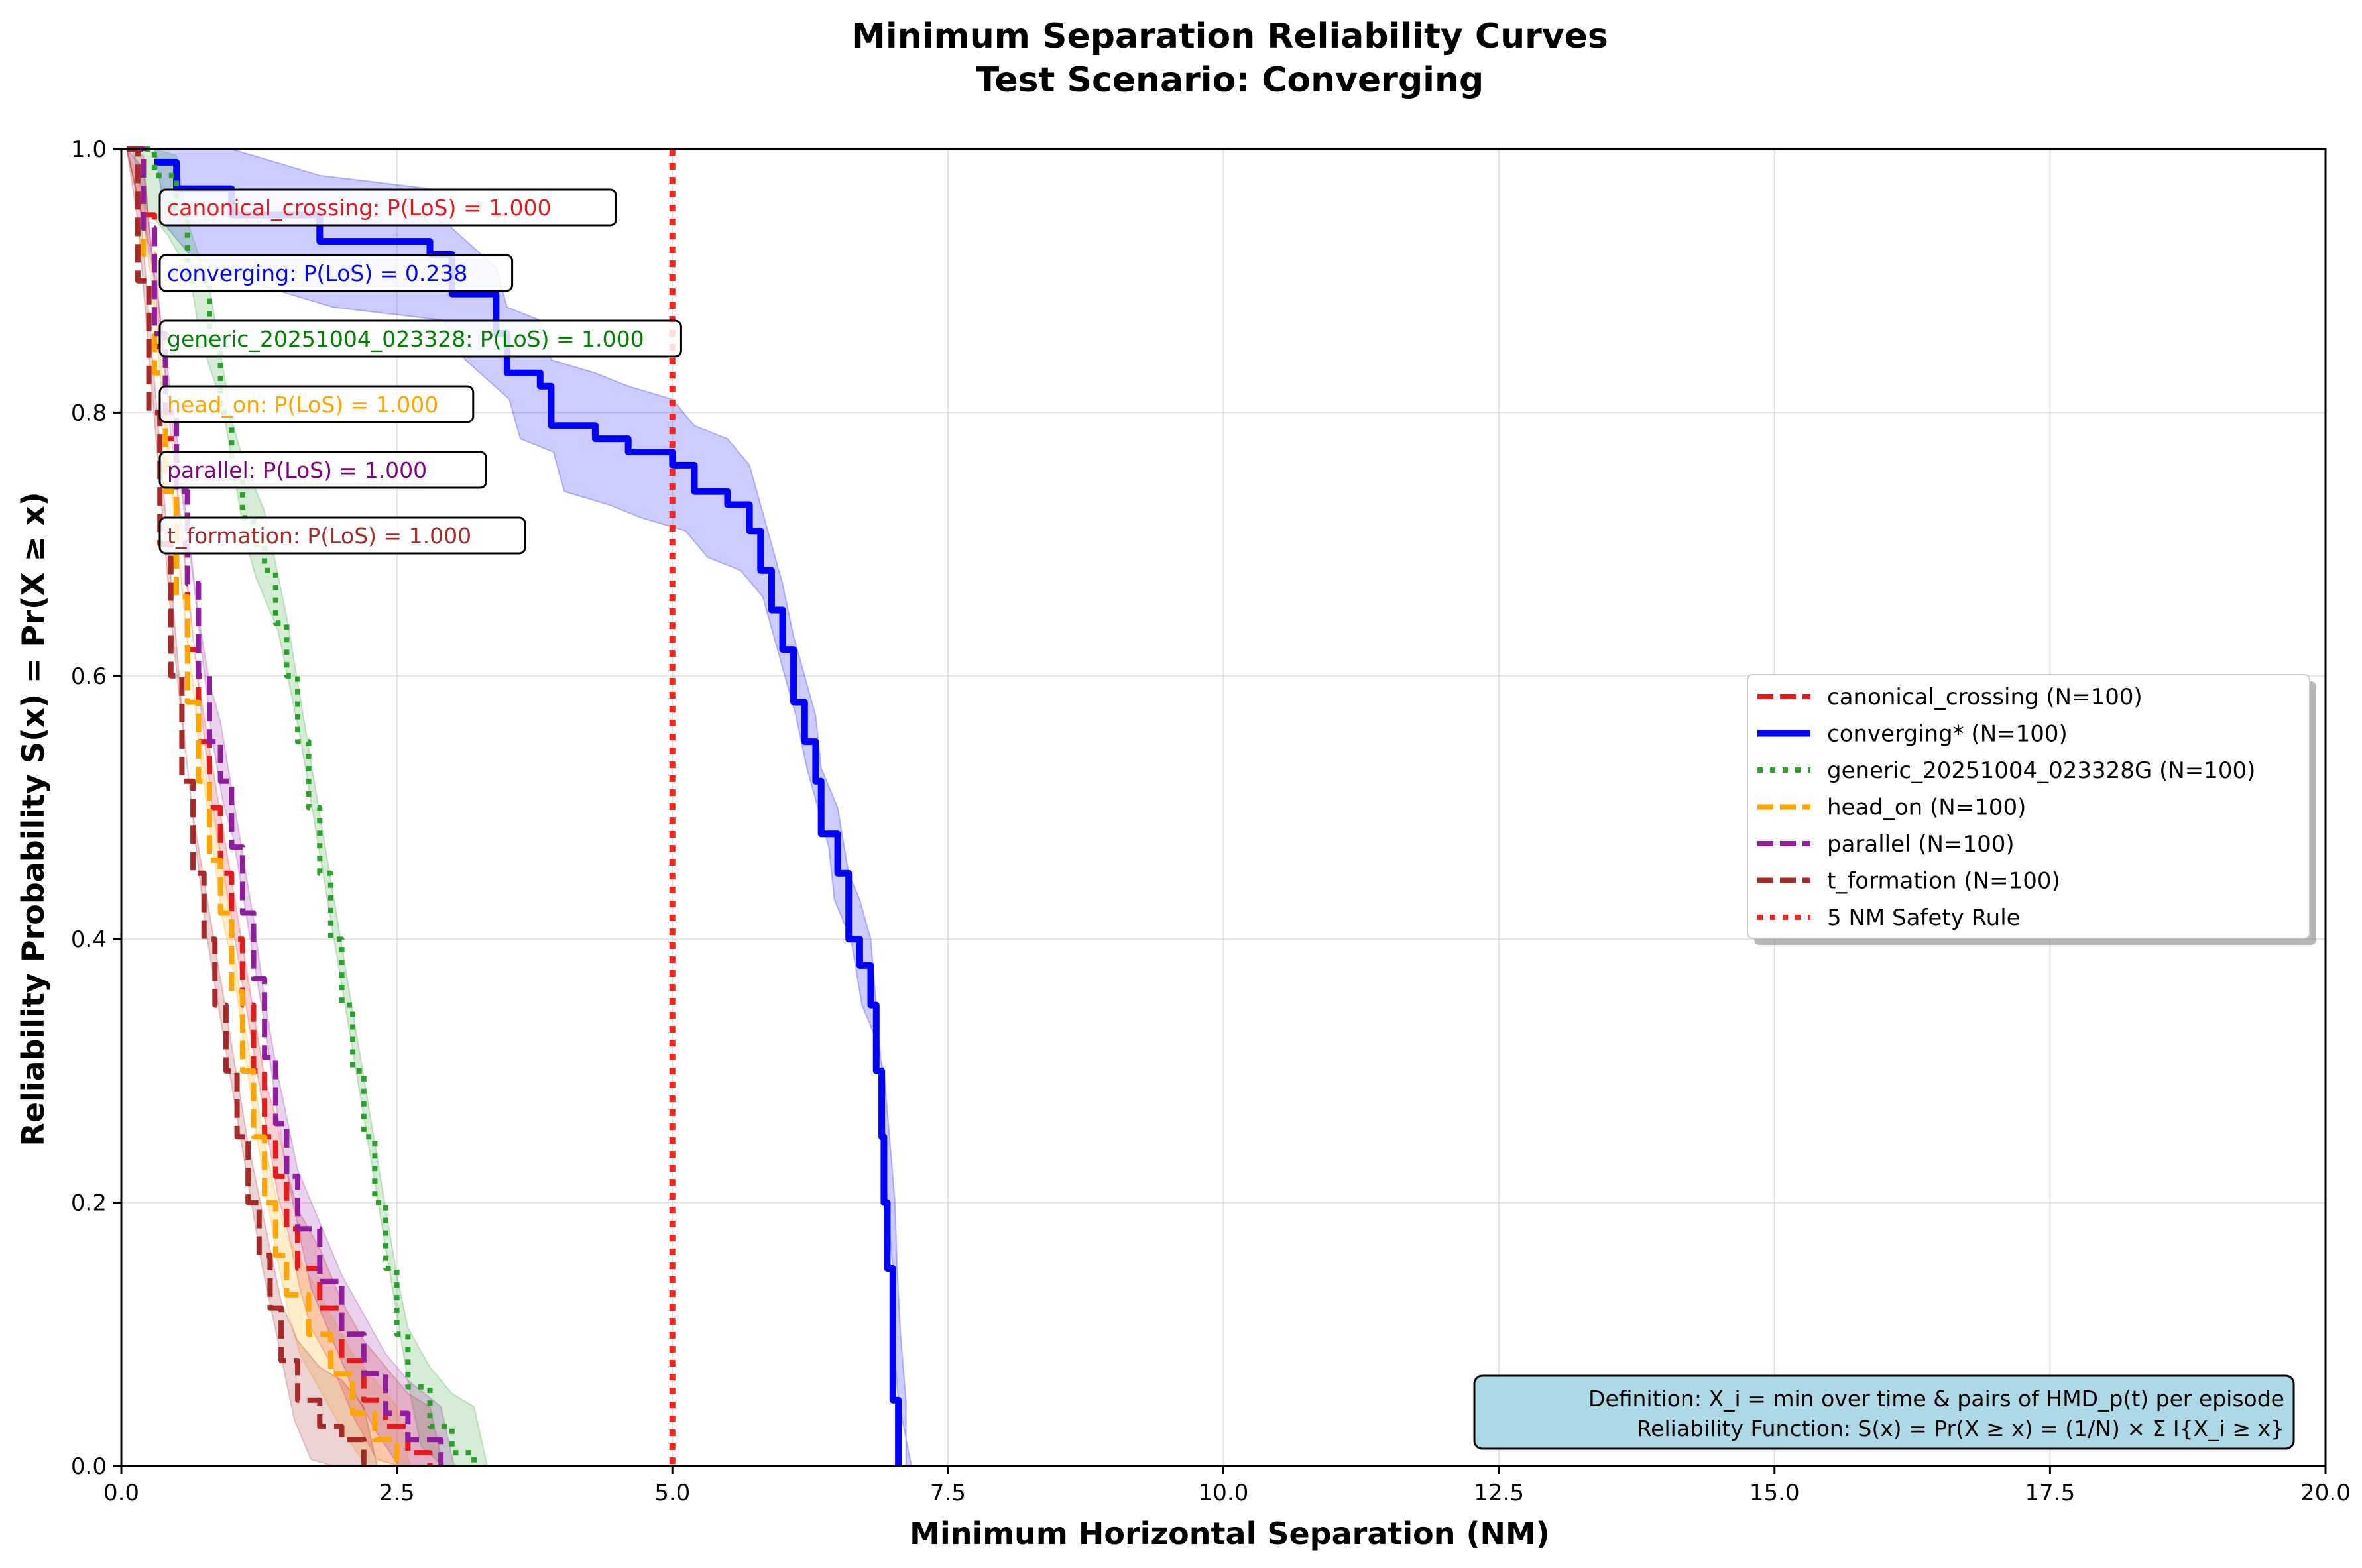 The image size is (2362, 1568). What do you see at coordinates (33, 819) in the screenshot?
I see `y-axis-label: Reliability Probability S(x) = Pr(X ≥ x)` at bounding box center [33, 819].